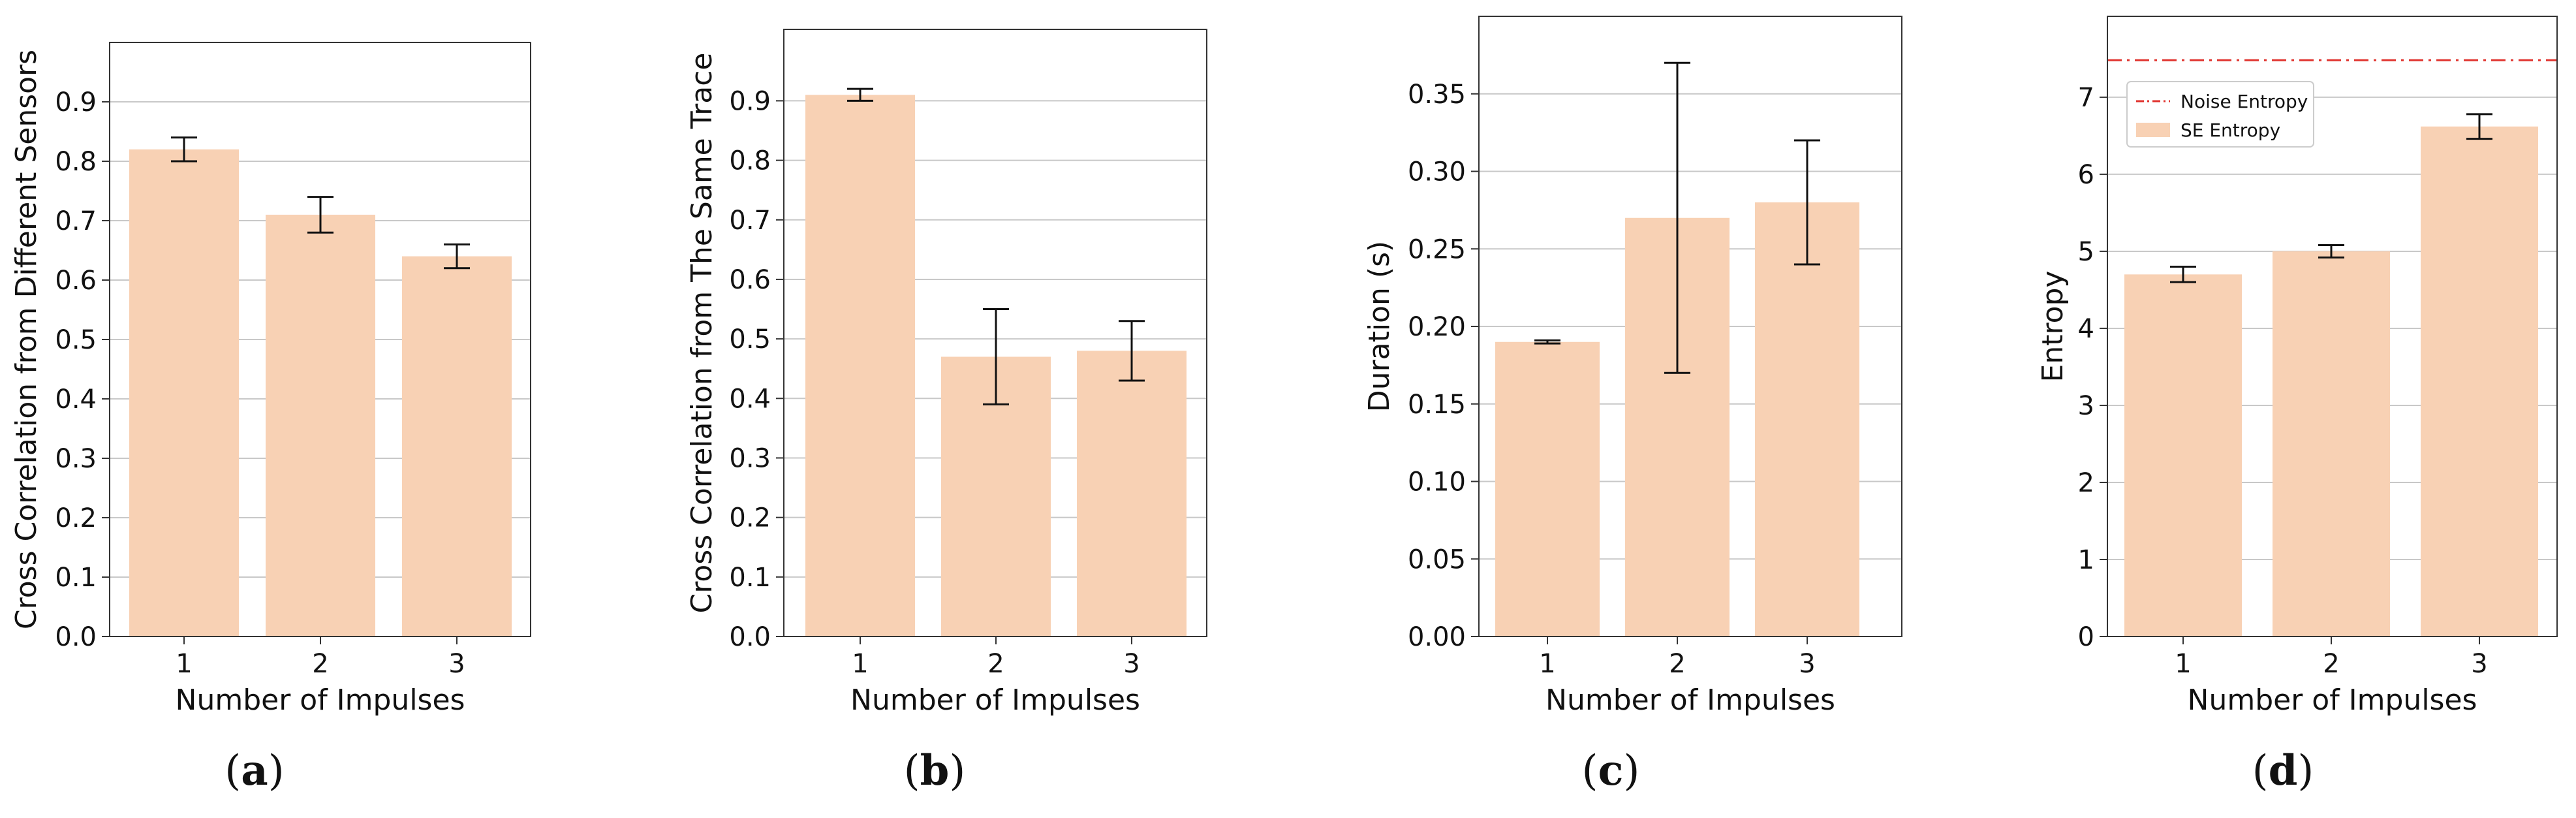 This screenshot has height=818, width=2576. What do you see at coordinates (1437, 559) in the screenshot?
I see `y-tick-label: 0.05` at bounding box center [1437, 559].